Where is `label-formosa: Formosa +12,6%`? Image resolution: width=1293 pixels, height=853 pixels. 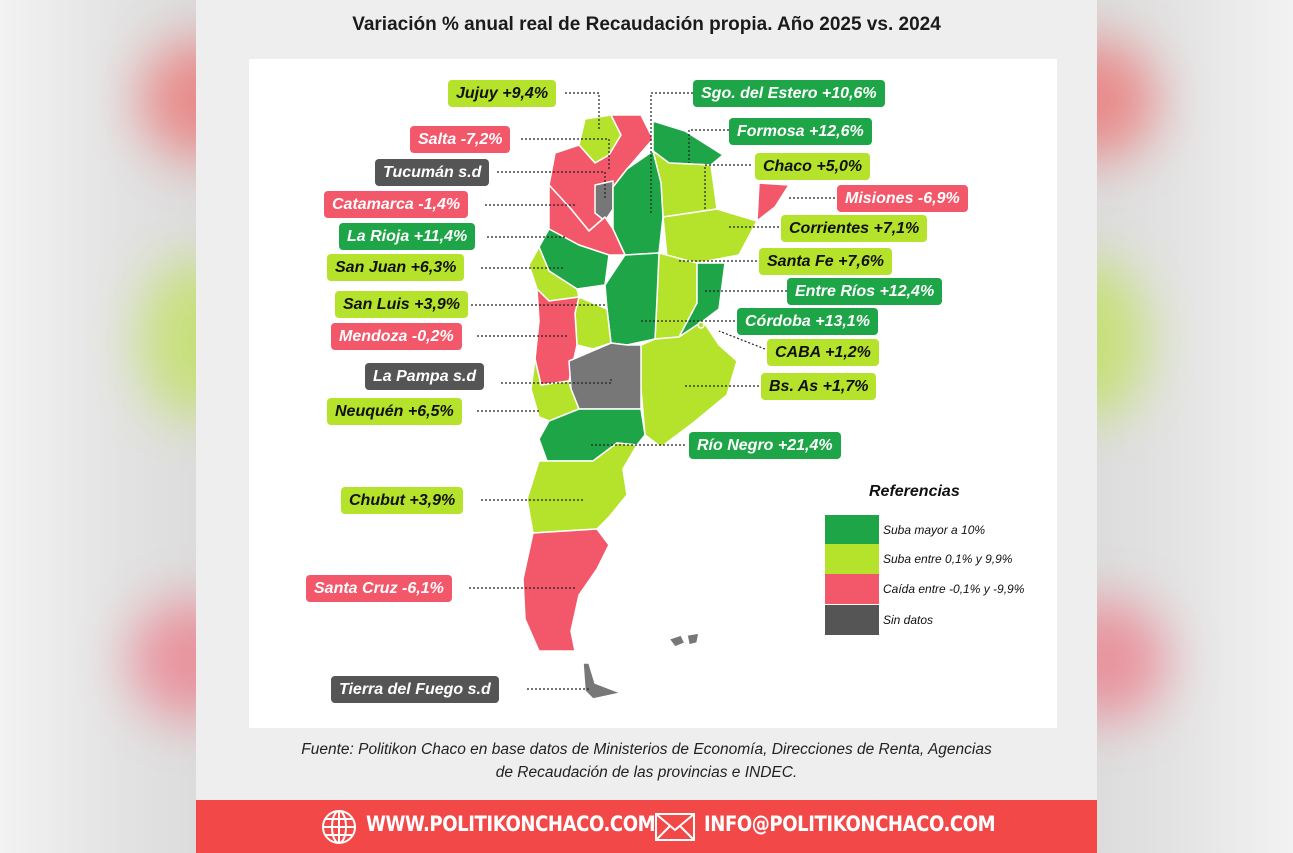 label-formosa: Formosa +12,6% is located at coordinates (800, 131).